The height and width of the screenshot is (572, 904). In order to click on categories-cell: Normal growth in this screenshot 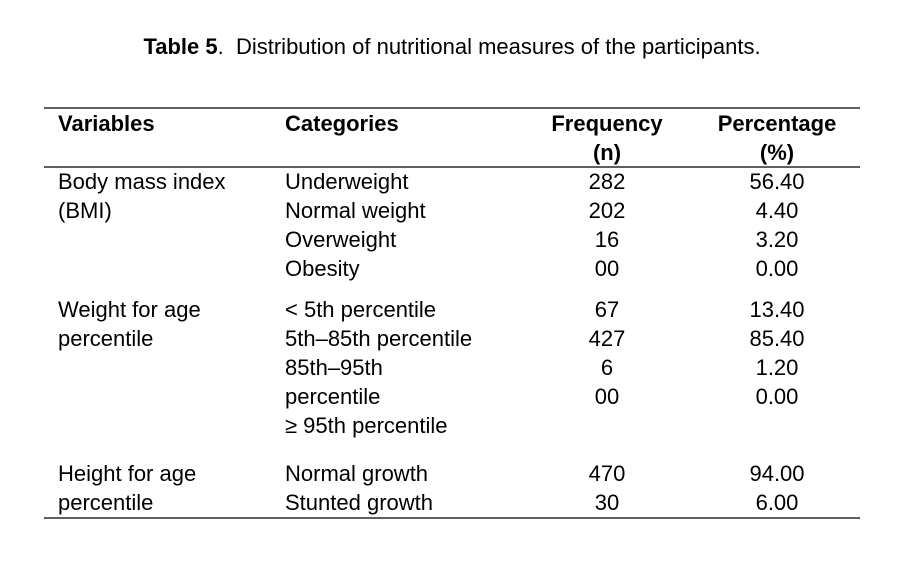, I will do `click(356, 473)`.